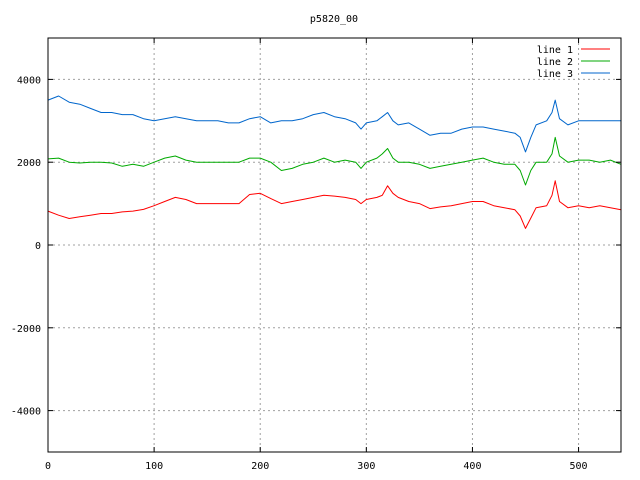 Image resolution: width=640 pixels, height=480 pixels. I want to click on x-tick-label: 200, so click(260, 466).